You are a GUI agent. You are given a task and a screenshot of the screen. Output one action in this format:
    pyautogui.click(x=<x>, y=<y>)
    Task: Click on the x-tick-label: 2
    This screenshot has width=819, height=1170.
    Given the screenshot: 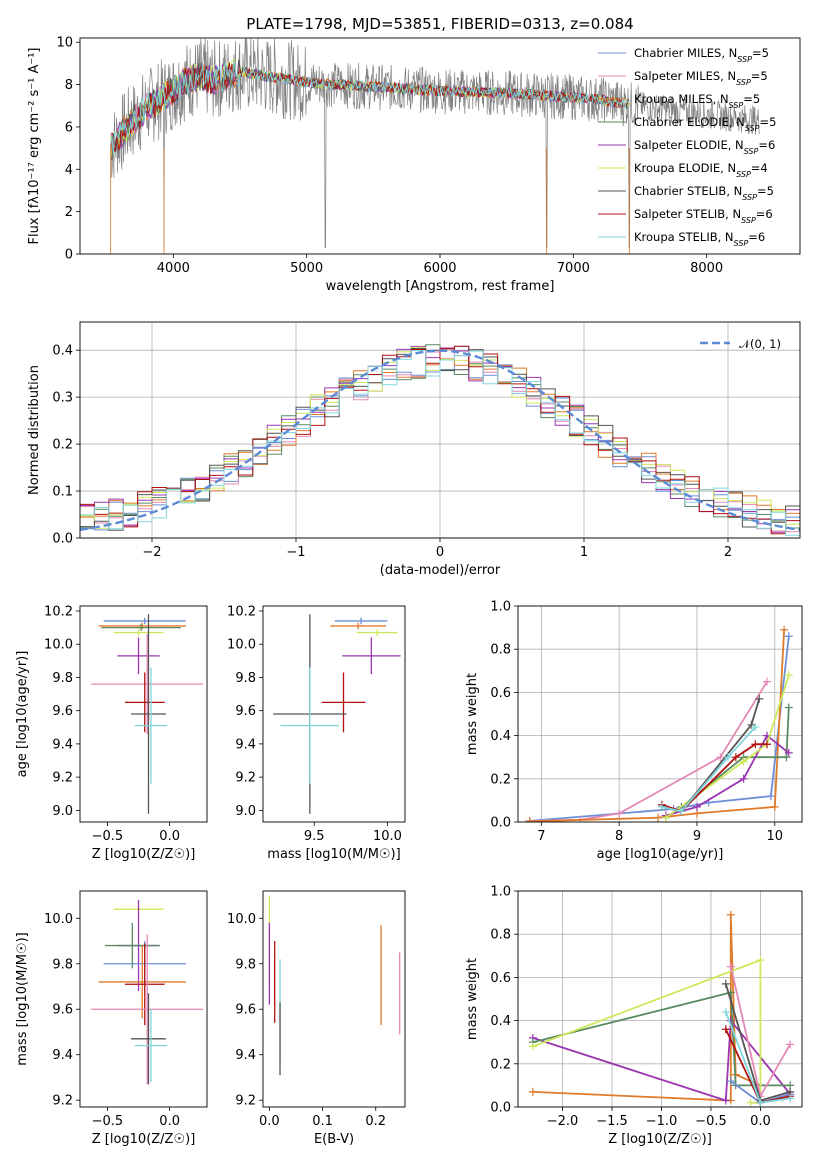 What is the action you would take?
    pyautogui.click(x=728, y=552)
    